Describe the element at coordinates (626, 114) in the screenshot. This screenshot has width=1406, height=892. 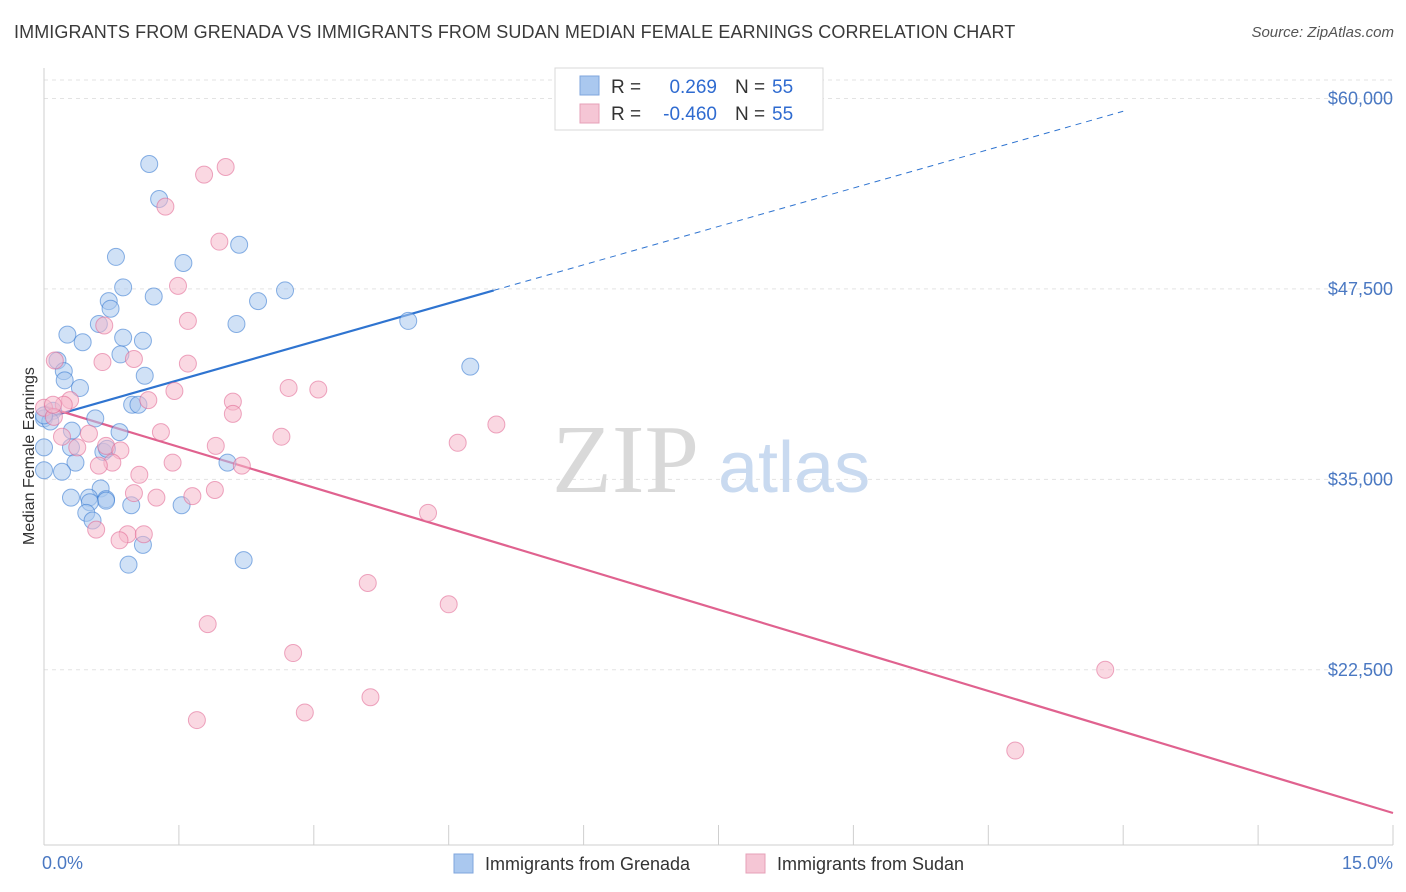
I see `legend-r-label-2: R =` at that location.